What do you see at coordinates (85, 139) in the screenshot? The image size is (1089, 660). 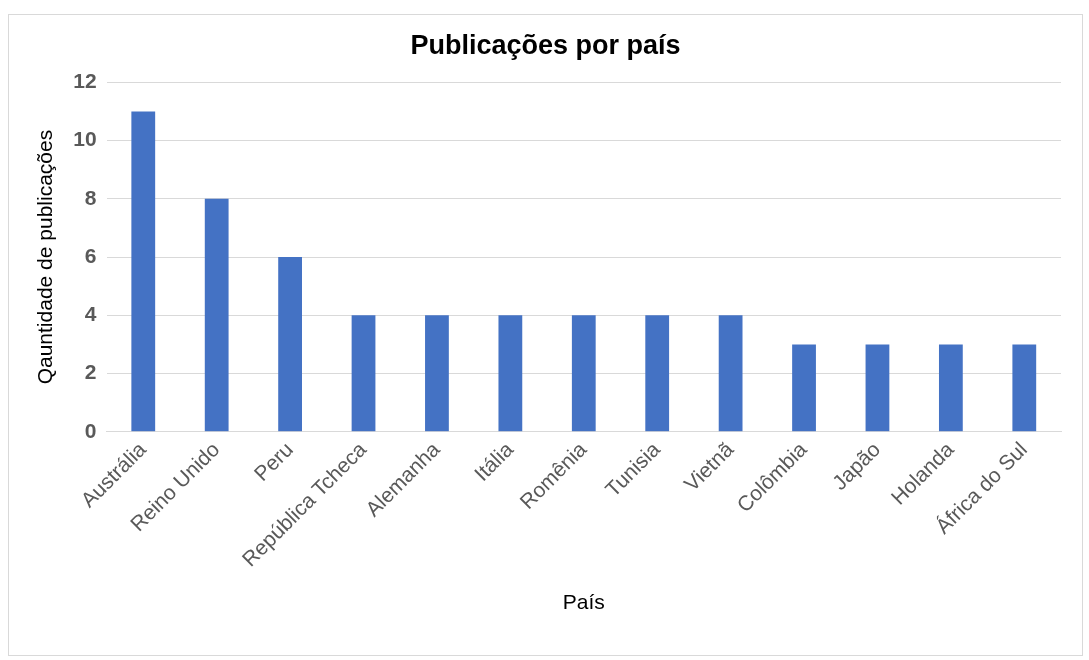 I see `y-tick-label: 10` at bounding box center [85, 139].